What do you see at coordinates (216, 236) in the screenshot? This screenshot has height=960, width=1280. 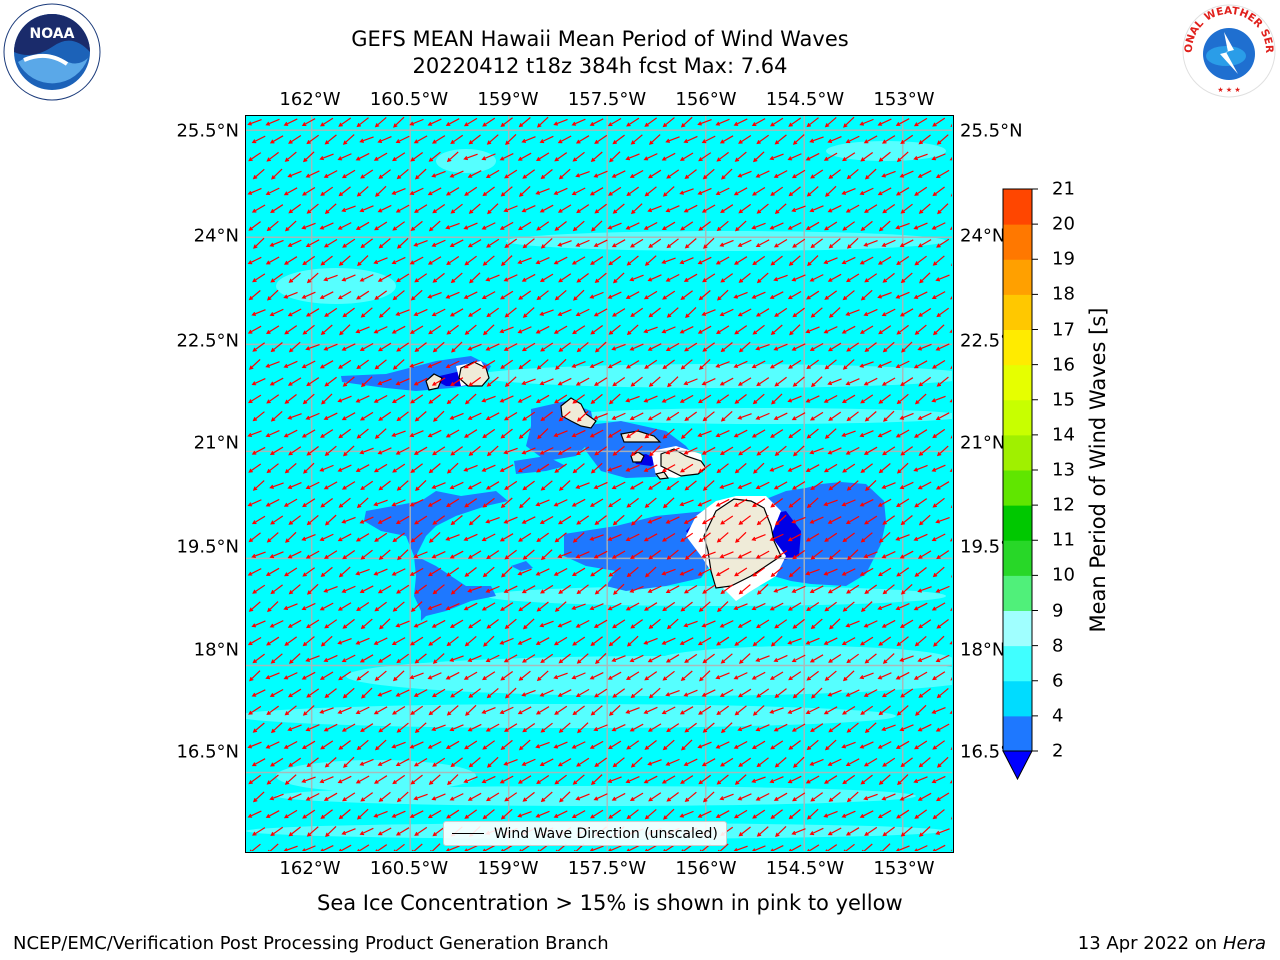 I see `y-tick-left: 24°N` at bounding box center [216, 236].